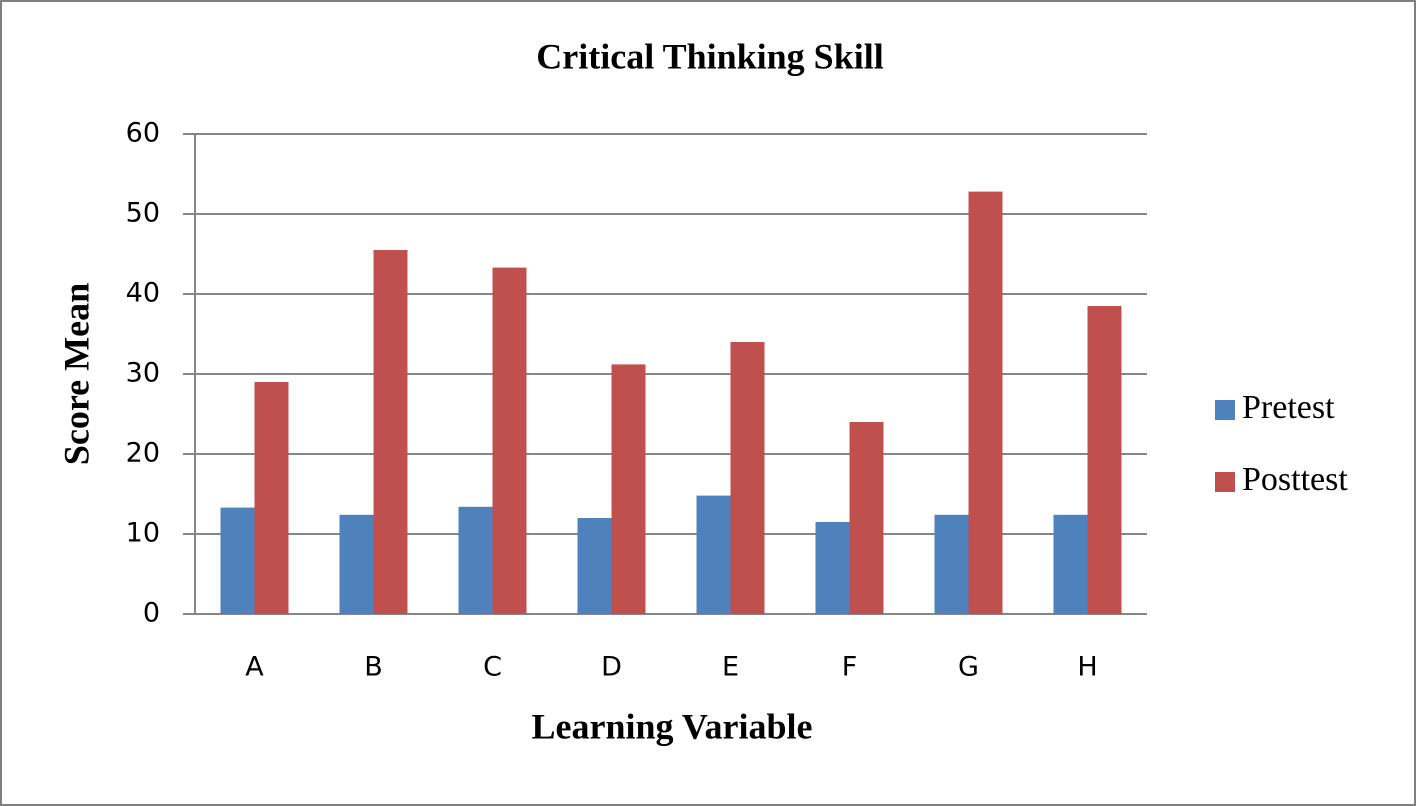 The width and height of the screenshot is (1416, 806). Describe the element at coordinates (671, 726) in the screenshot. I see `x-axis-title: Learning Variable` at that location.